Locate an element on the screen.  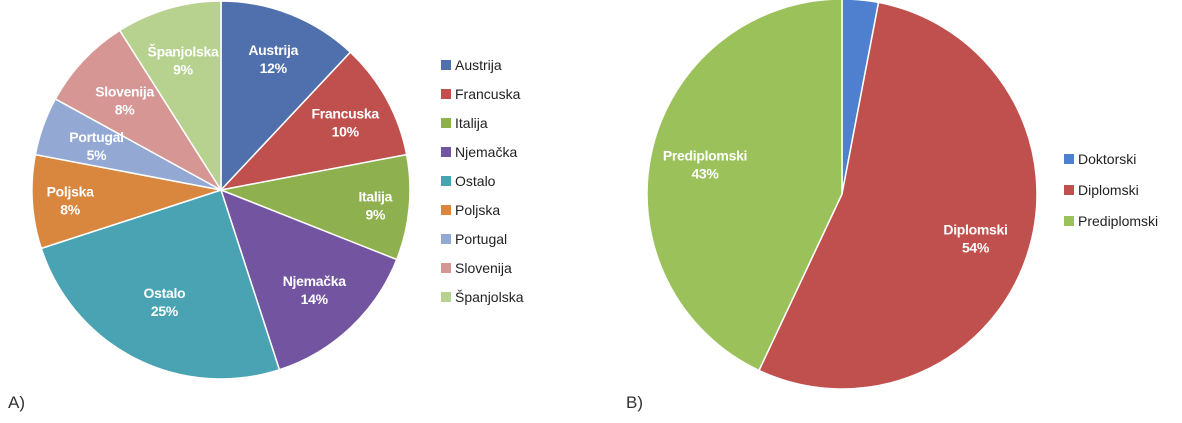
slice-value-label: 12% is located at coordinates (274, 68).